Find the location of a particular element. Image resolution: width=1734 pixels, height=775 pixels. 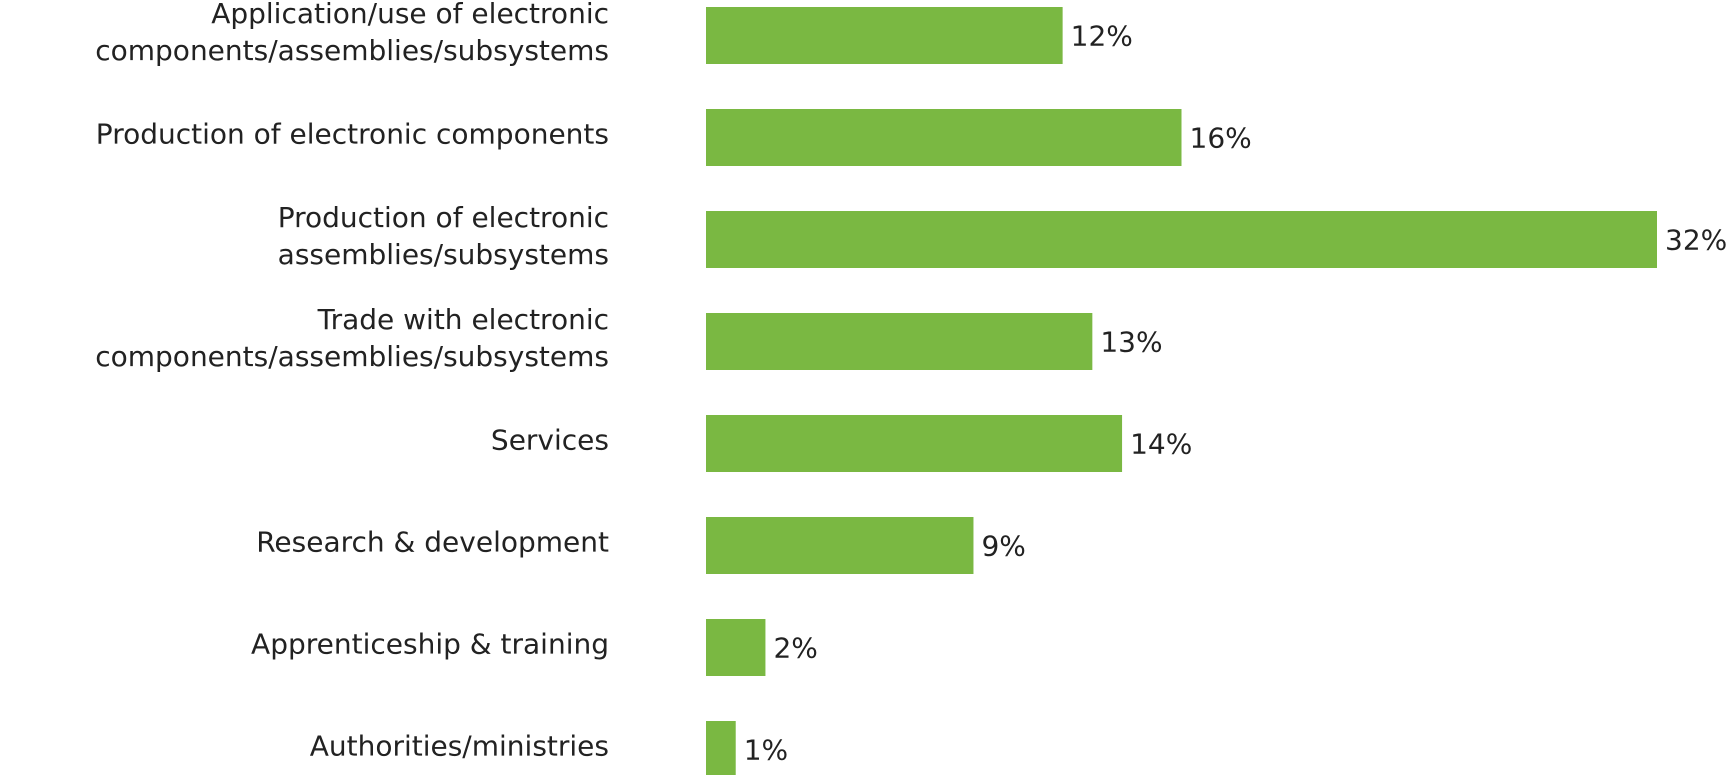

value-label: 12% is located at coordinates (1102, 36).